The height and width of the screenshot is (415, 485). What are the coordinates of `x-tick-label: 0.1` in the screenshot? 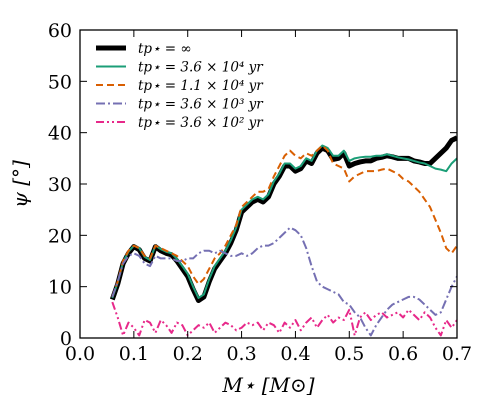 It's located at (134, 354).